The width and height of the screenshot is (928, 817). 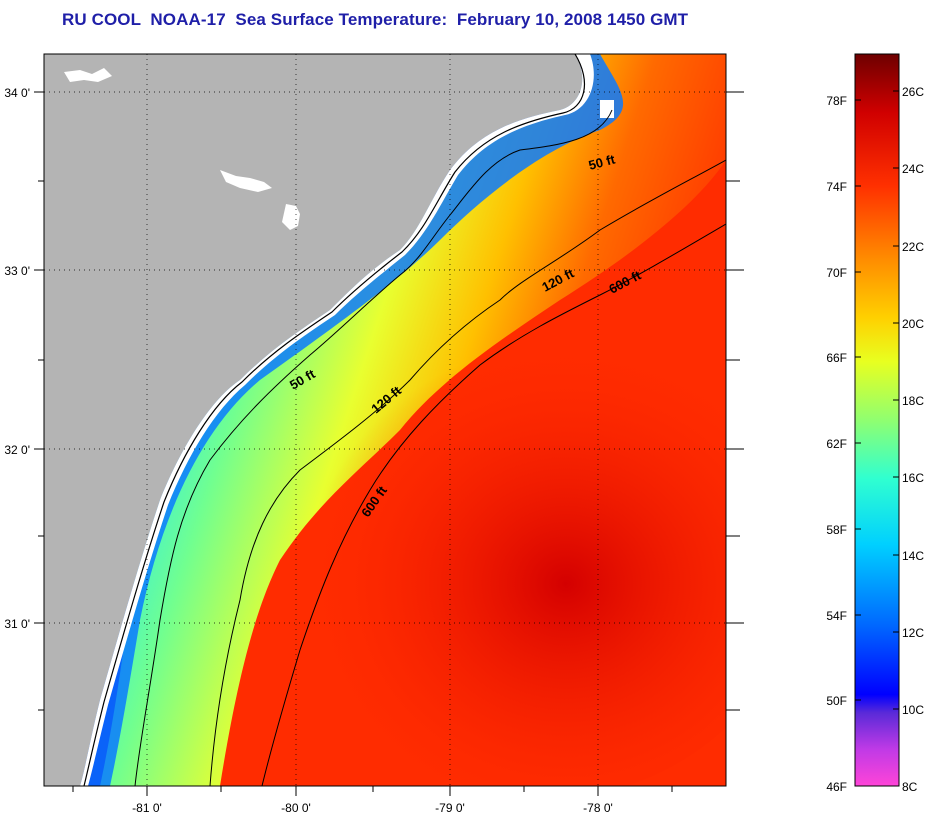 What do you see at coordinates (836, 187) in the screenshot?
I see `colorbar-label-f: 74F` at bounding box center [836, 187].